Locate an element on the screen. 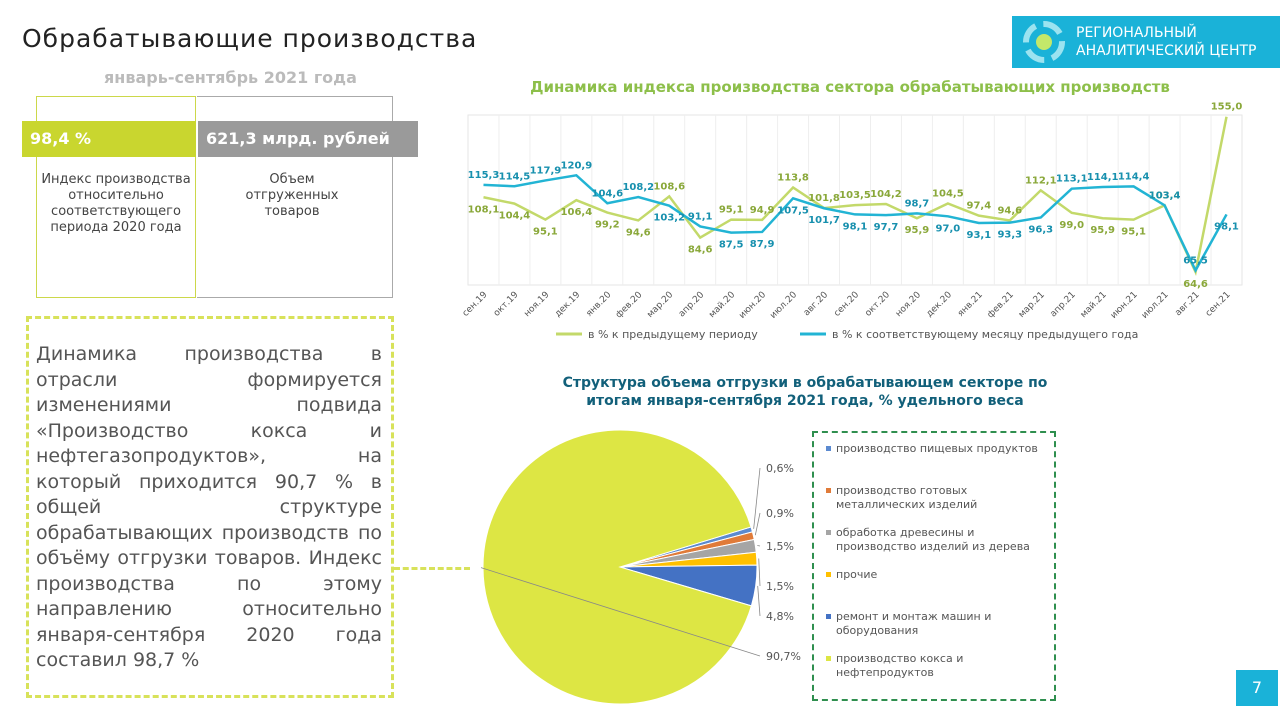 Image resolution: width=1280 pixels, height=720 pixels. data-label: 108,1 is located at coordinates (484, 209).